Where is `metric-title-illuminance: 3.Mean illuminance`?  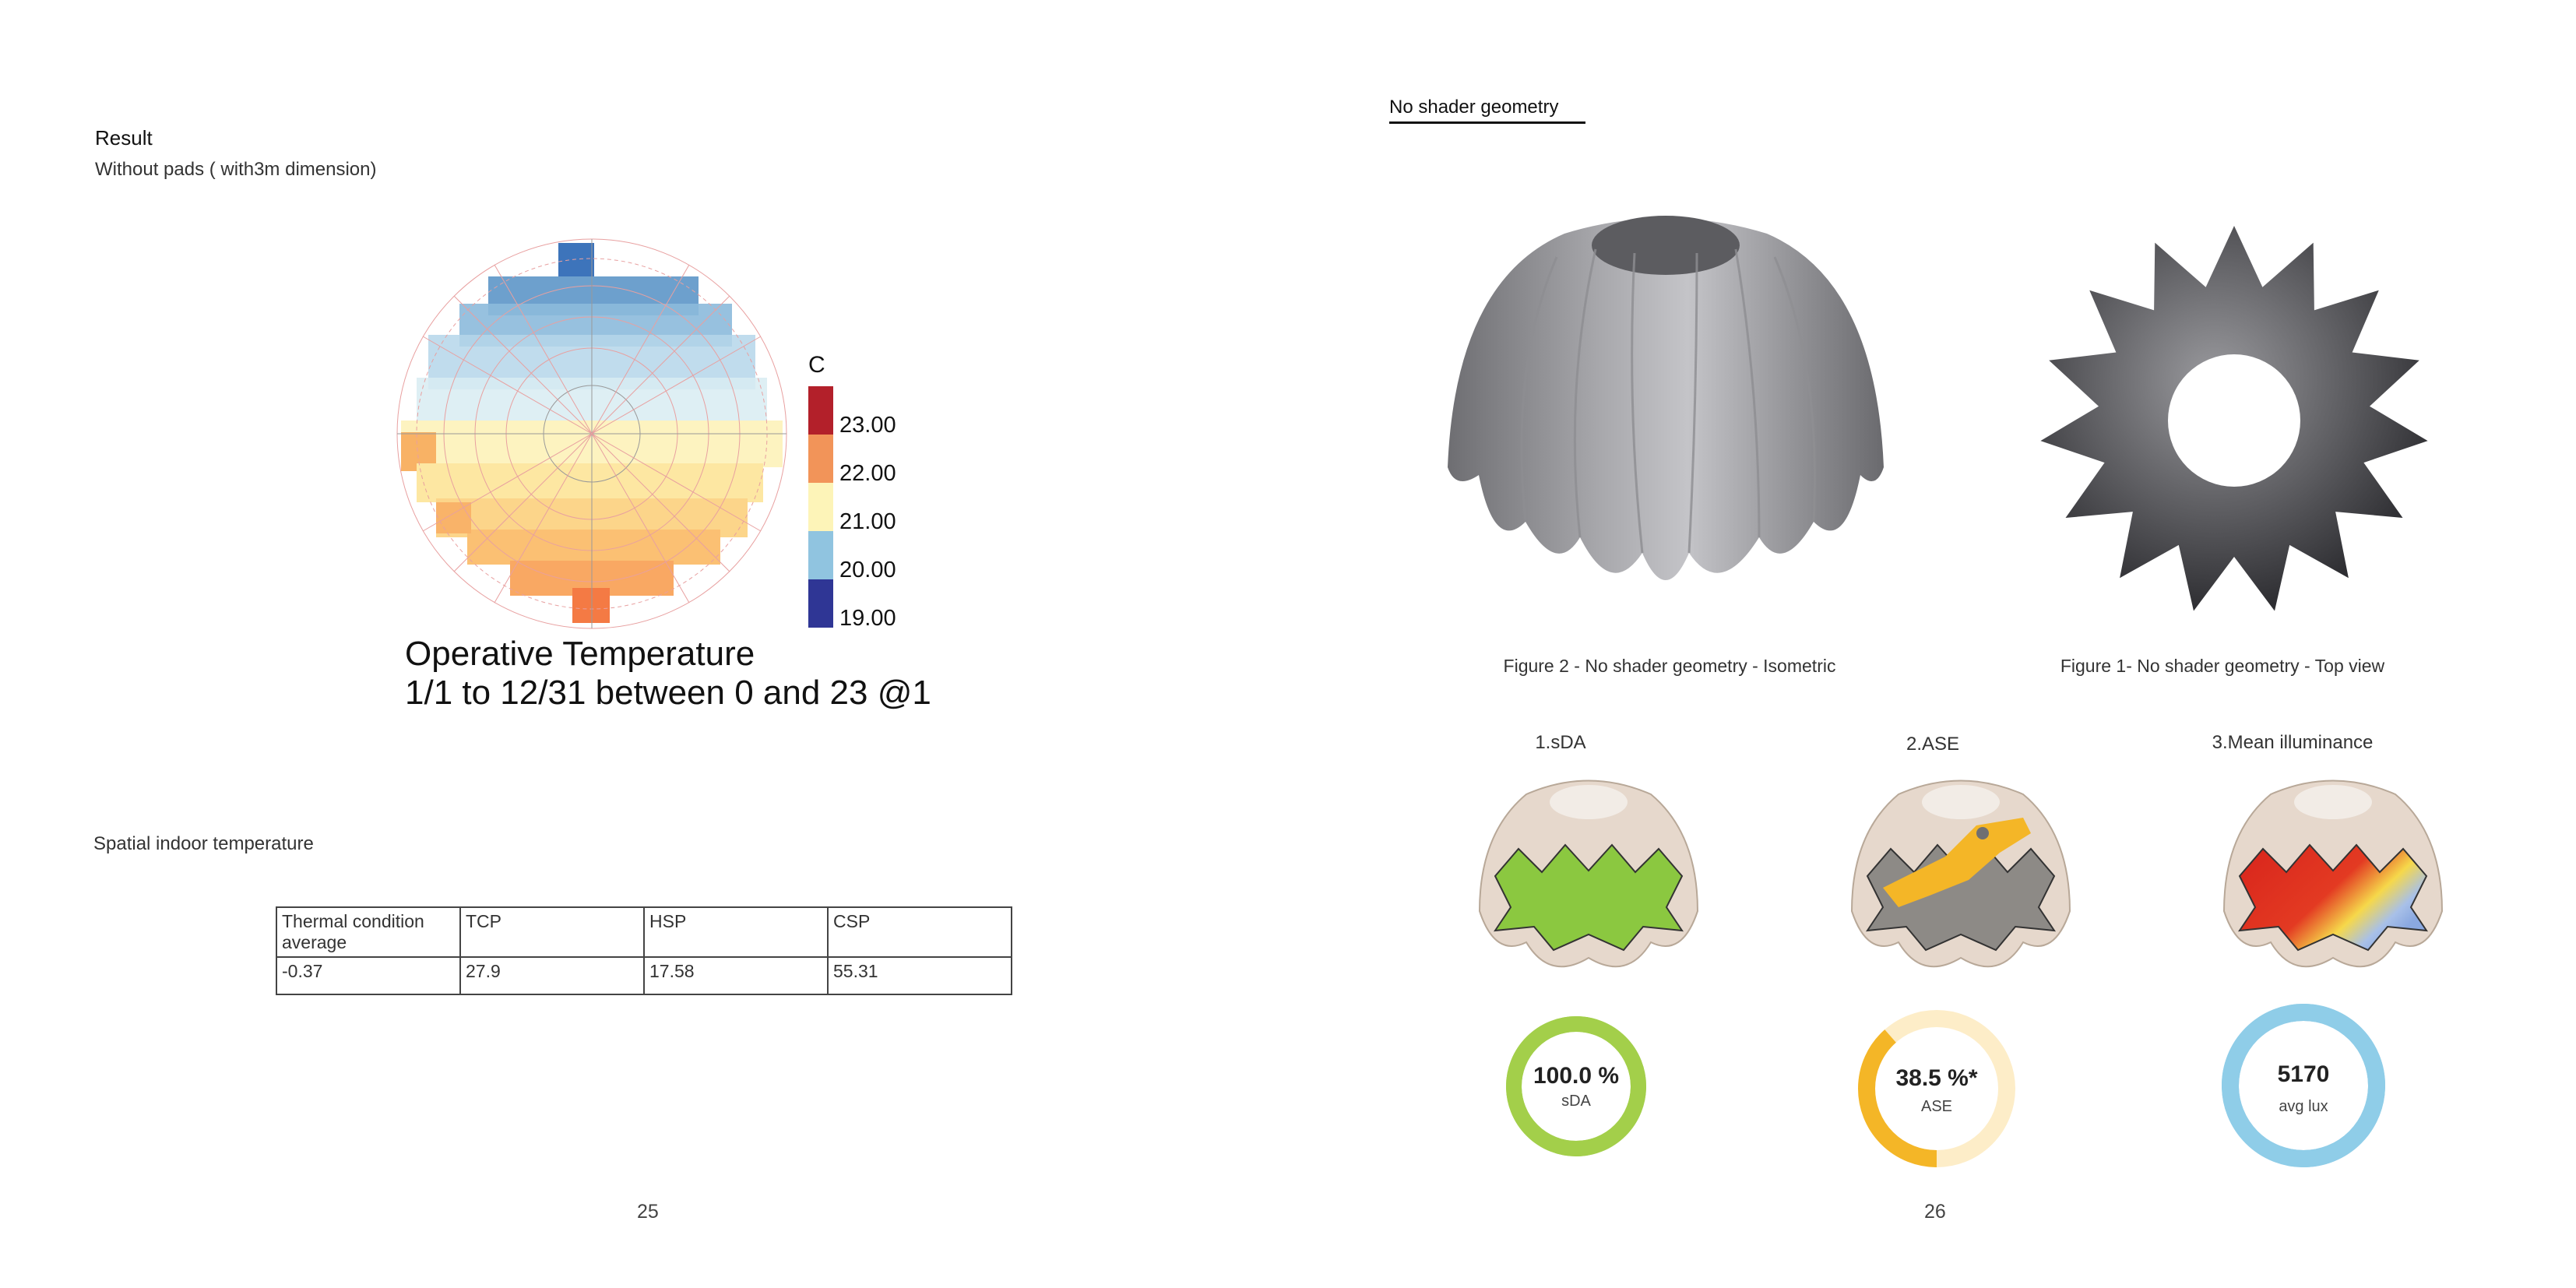
metric-title-illuminance: 3.Mean illuminance is located at coordinates (2293, 742).